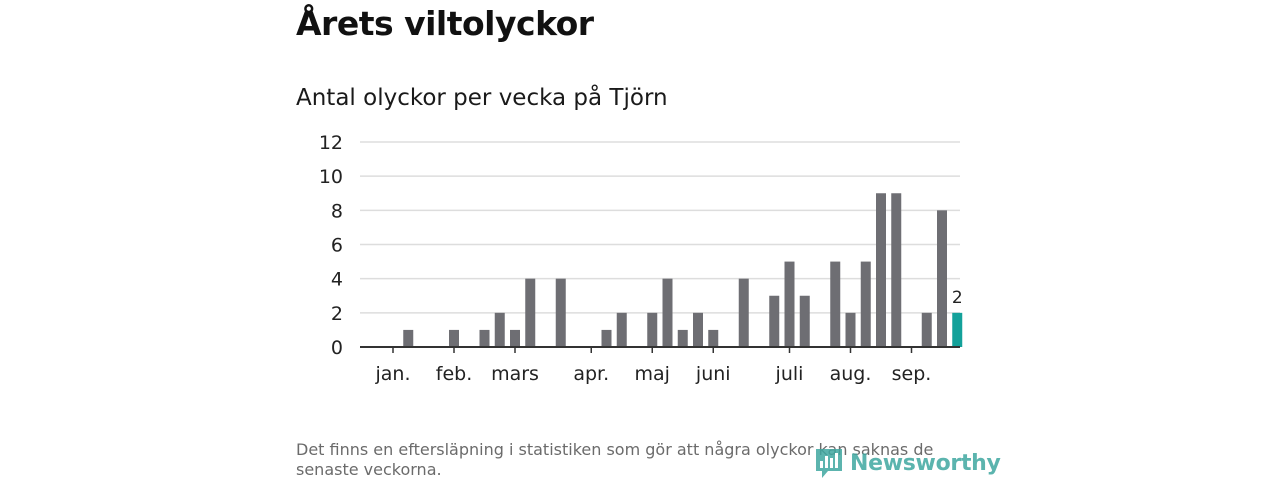 This screenshot has width=1280, height=480. I want to click on logo-text: Newsworthy, so click(925, 463).